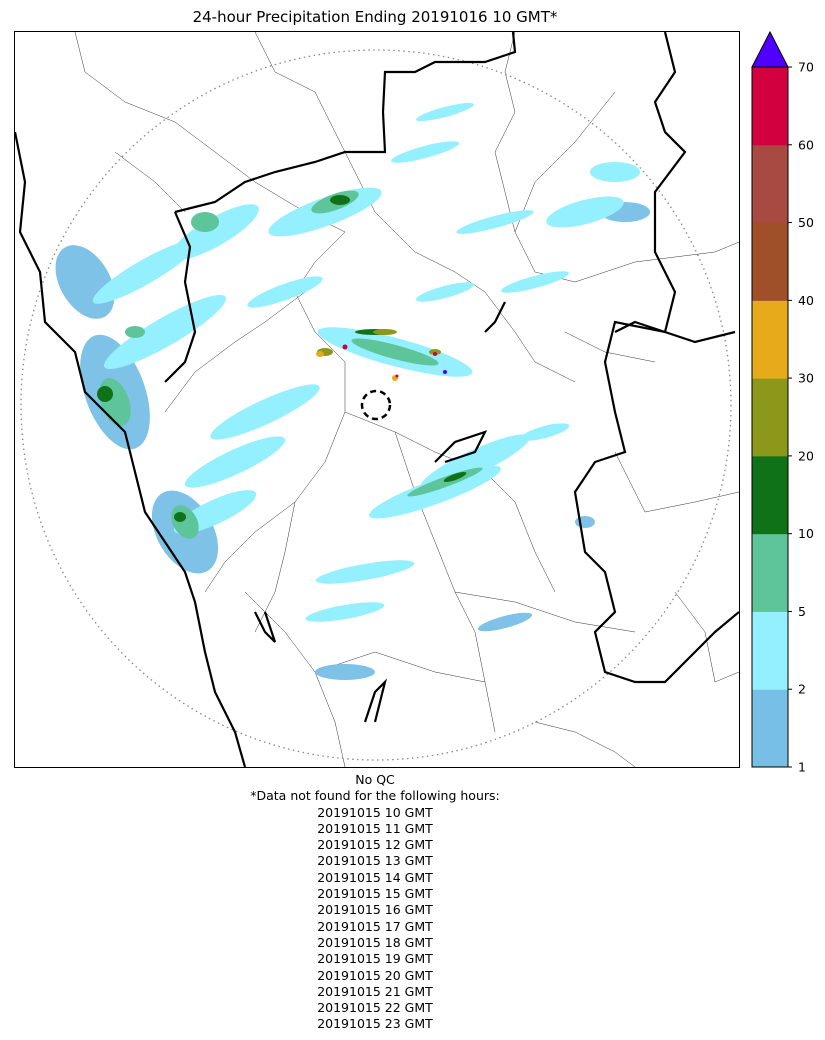  Describe the element at coordinates (375, 942) in the screenshot. I see `missing-hour-item: 20191015 18 GMT` at that location.